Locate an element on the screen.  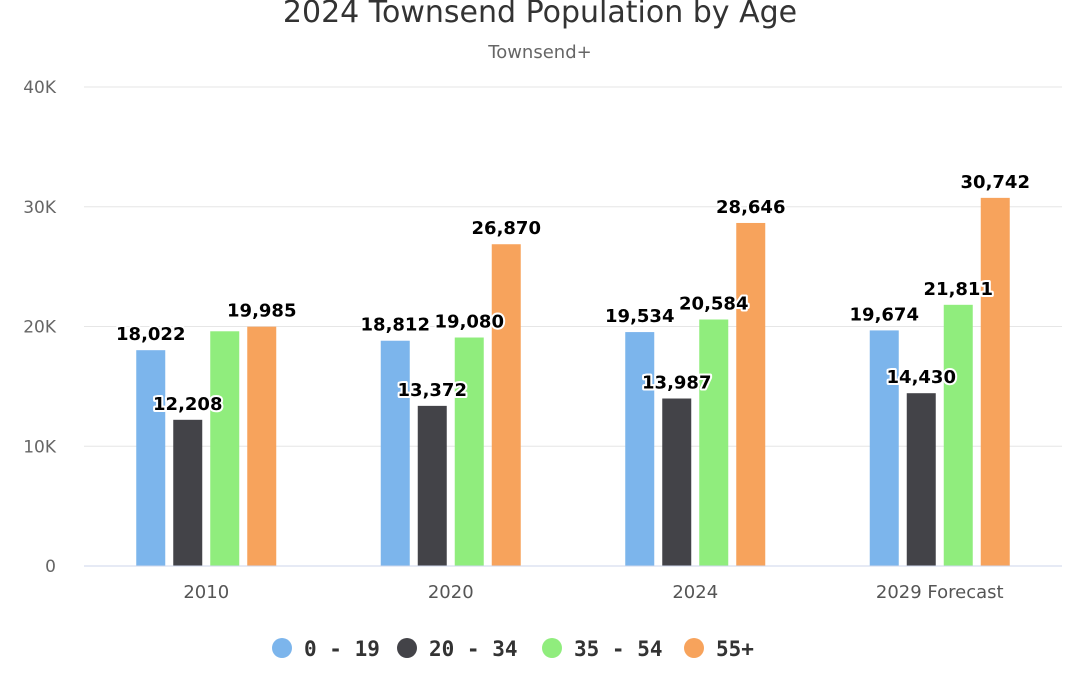
bar-55--2024 is located at coordinates (751, 394).